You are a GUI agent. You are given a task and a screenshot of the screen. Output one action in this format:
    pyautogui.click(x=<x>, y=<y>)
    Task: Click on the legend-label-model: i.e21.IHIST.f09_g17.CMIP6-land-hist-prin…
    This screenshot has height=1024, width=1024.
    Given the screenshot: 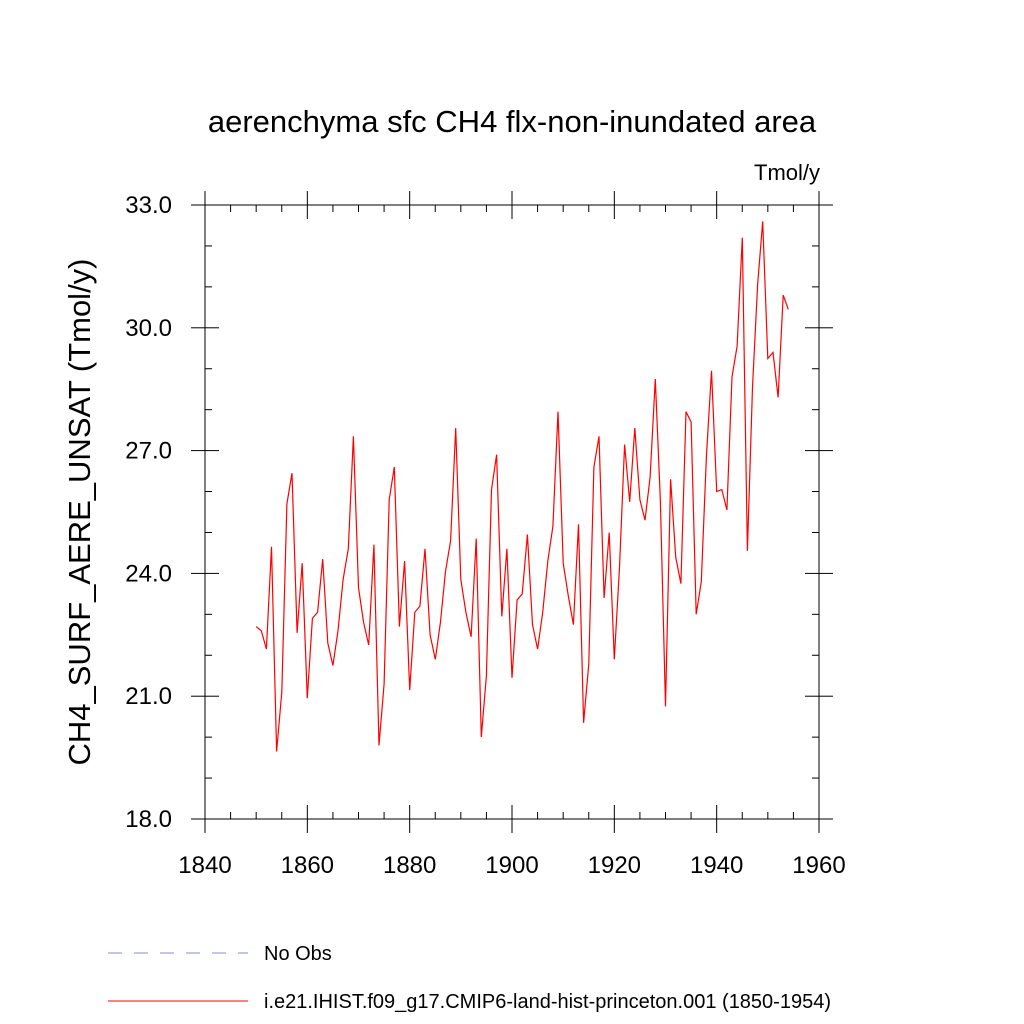 What is the action you would take?
    pyautogui.click(x=547, y=1002)
    